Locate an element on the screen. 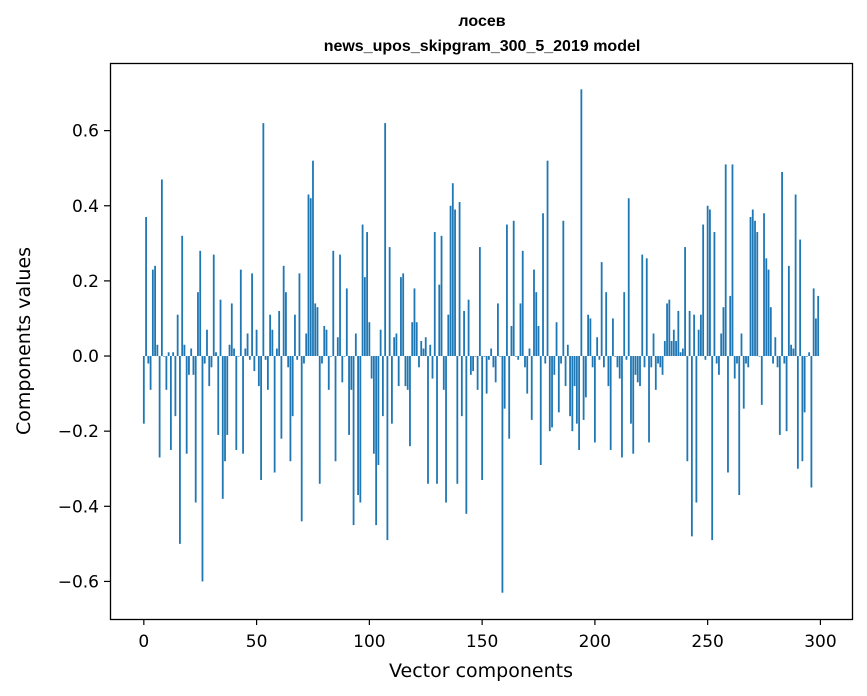 This screenshot has height=696, width=867. y-tick-label: 0.2 is located at coordinates (85, 282).